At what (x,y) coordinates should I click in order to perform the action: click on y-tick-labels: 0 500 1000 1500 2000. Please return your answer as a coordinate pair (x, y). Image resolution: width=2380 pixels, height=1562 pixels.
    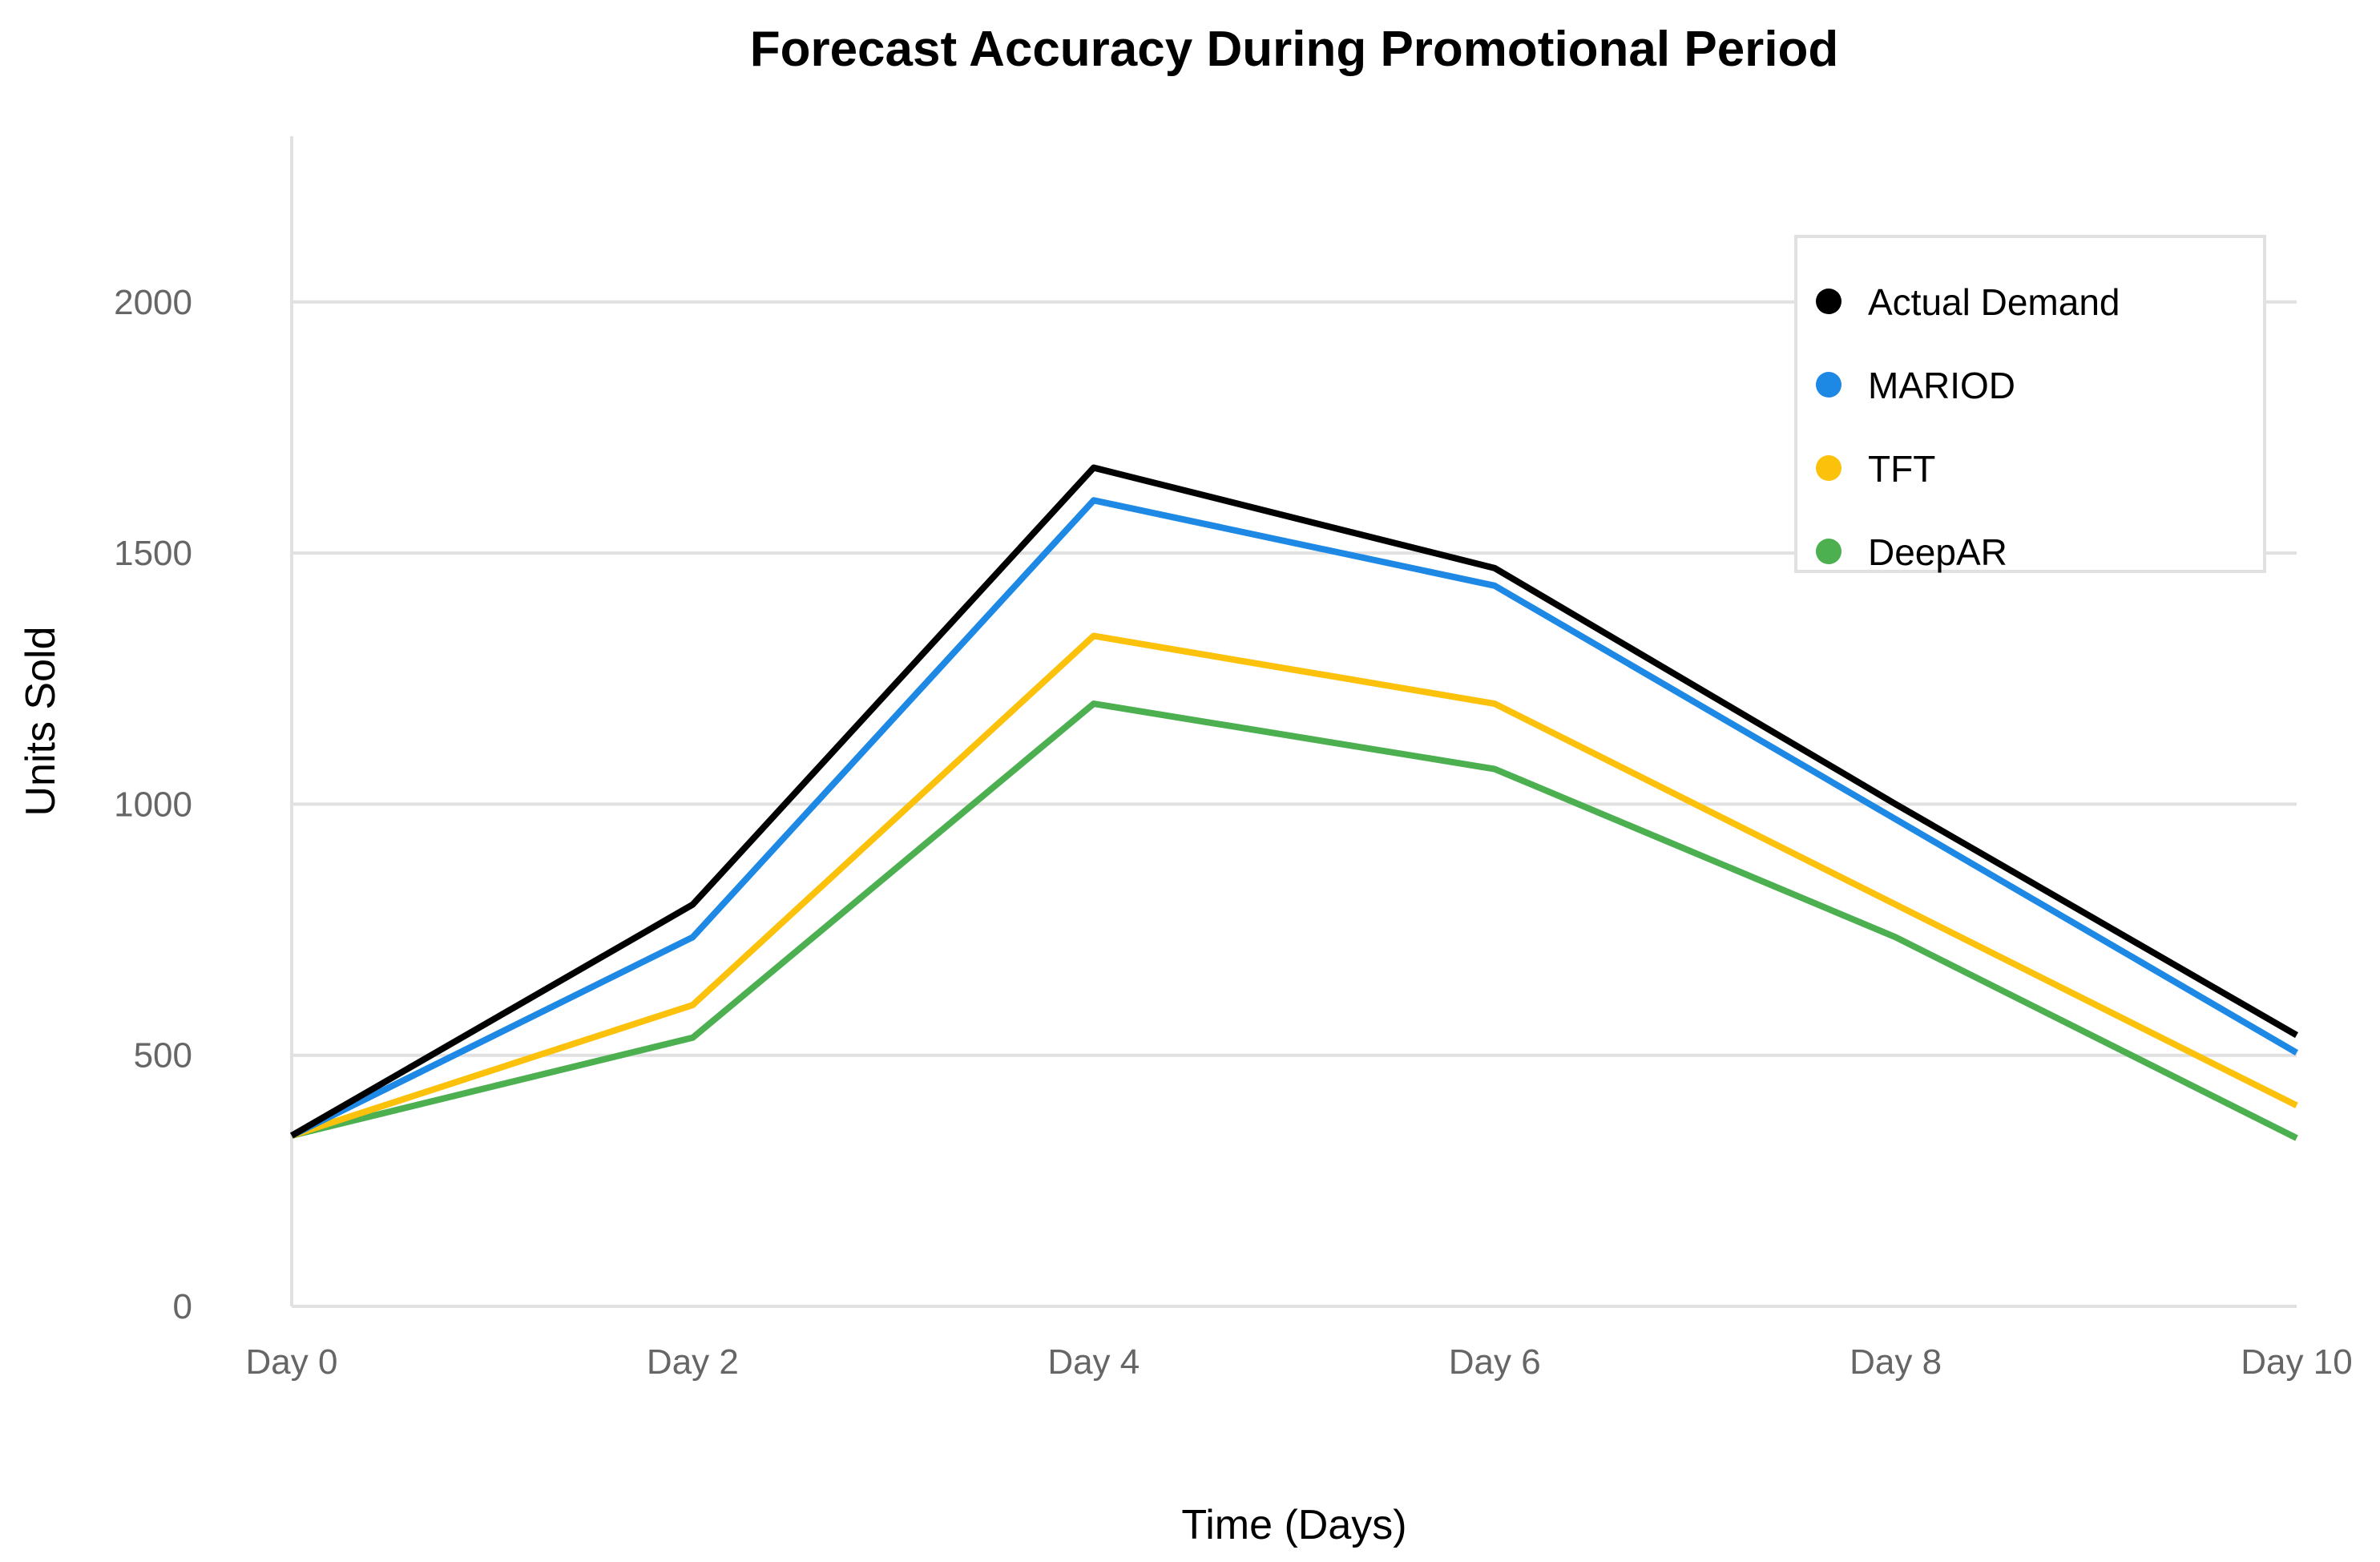
    Looking at the image, I should click on (153, 804).